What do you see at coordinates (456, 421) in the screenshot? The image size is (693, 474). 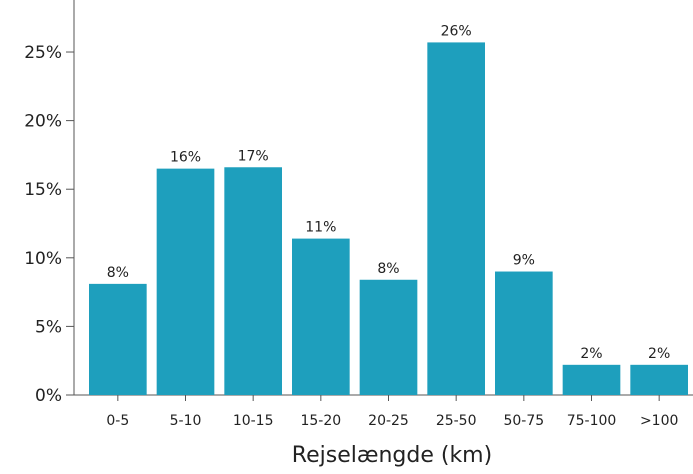 I see `x-tick-label: 25-50` at bounding box center [456, 421].